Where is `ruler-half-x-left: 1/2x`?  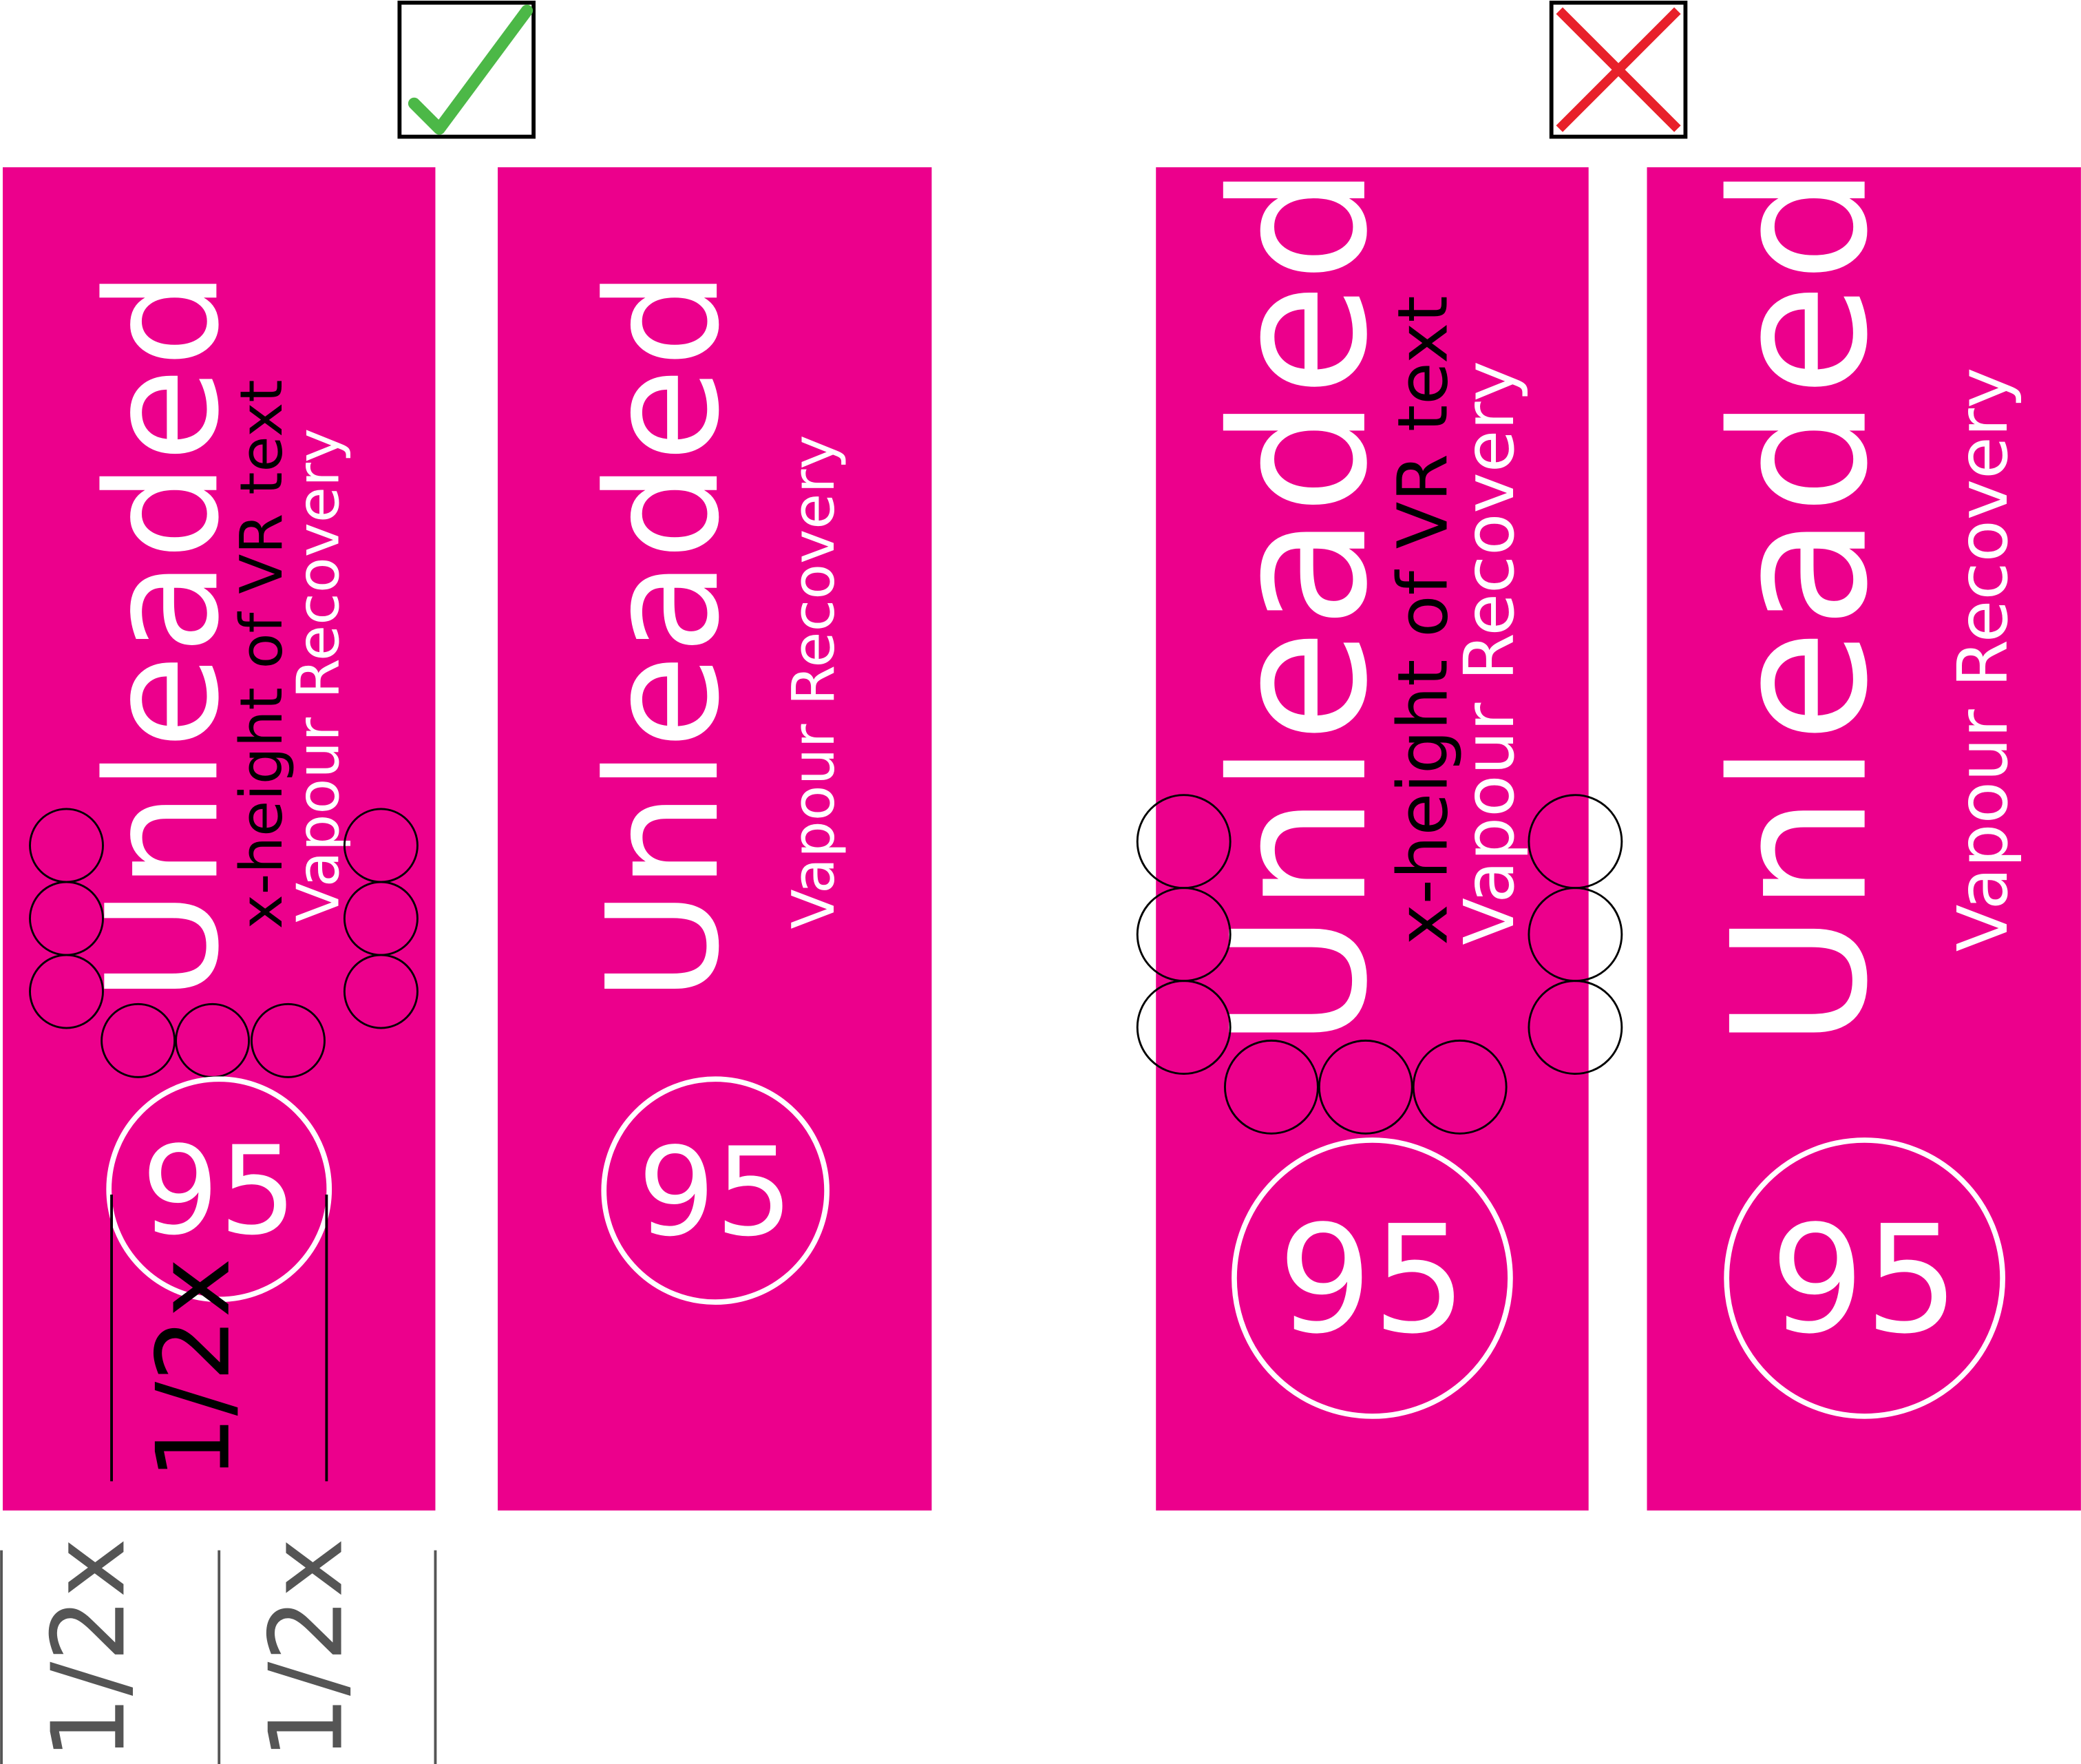 ruler-half-x-left: 1/2x is located at coordinates (88, 1649).